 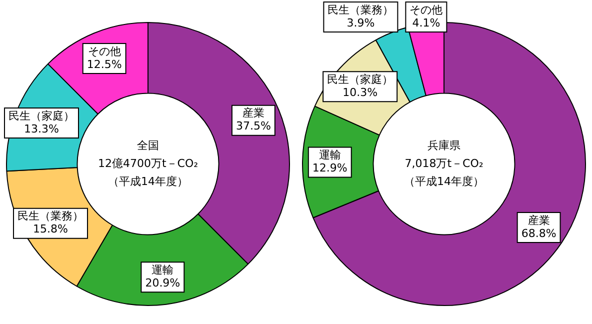 I want to click on data-label: 12.5%, so click(x=104, y=64).